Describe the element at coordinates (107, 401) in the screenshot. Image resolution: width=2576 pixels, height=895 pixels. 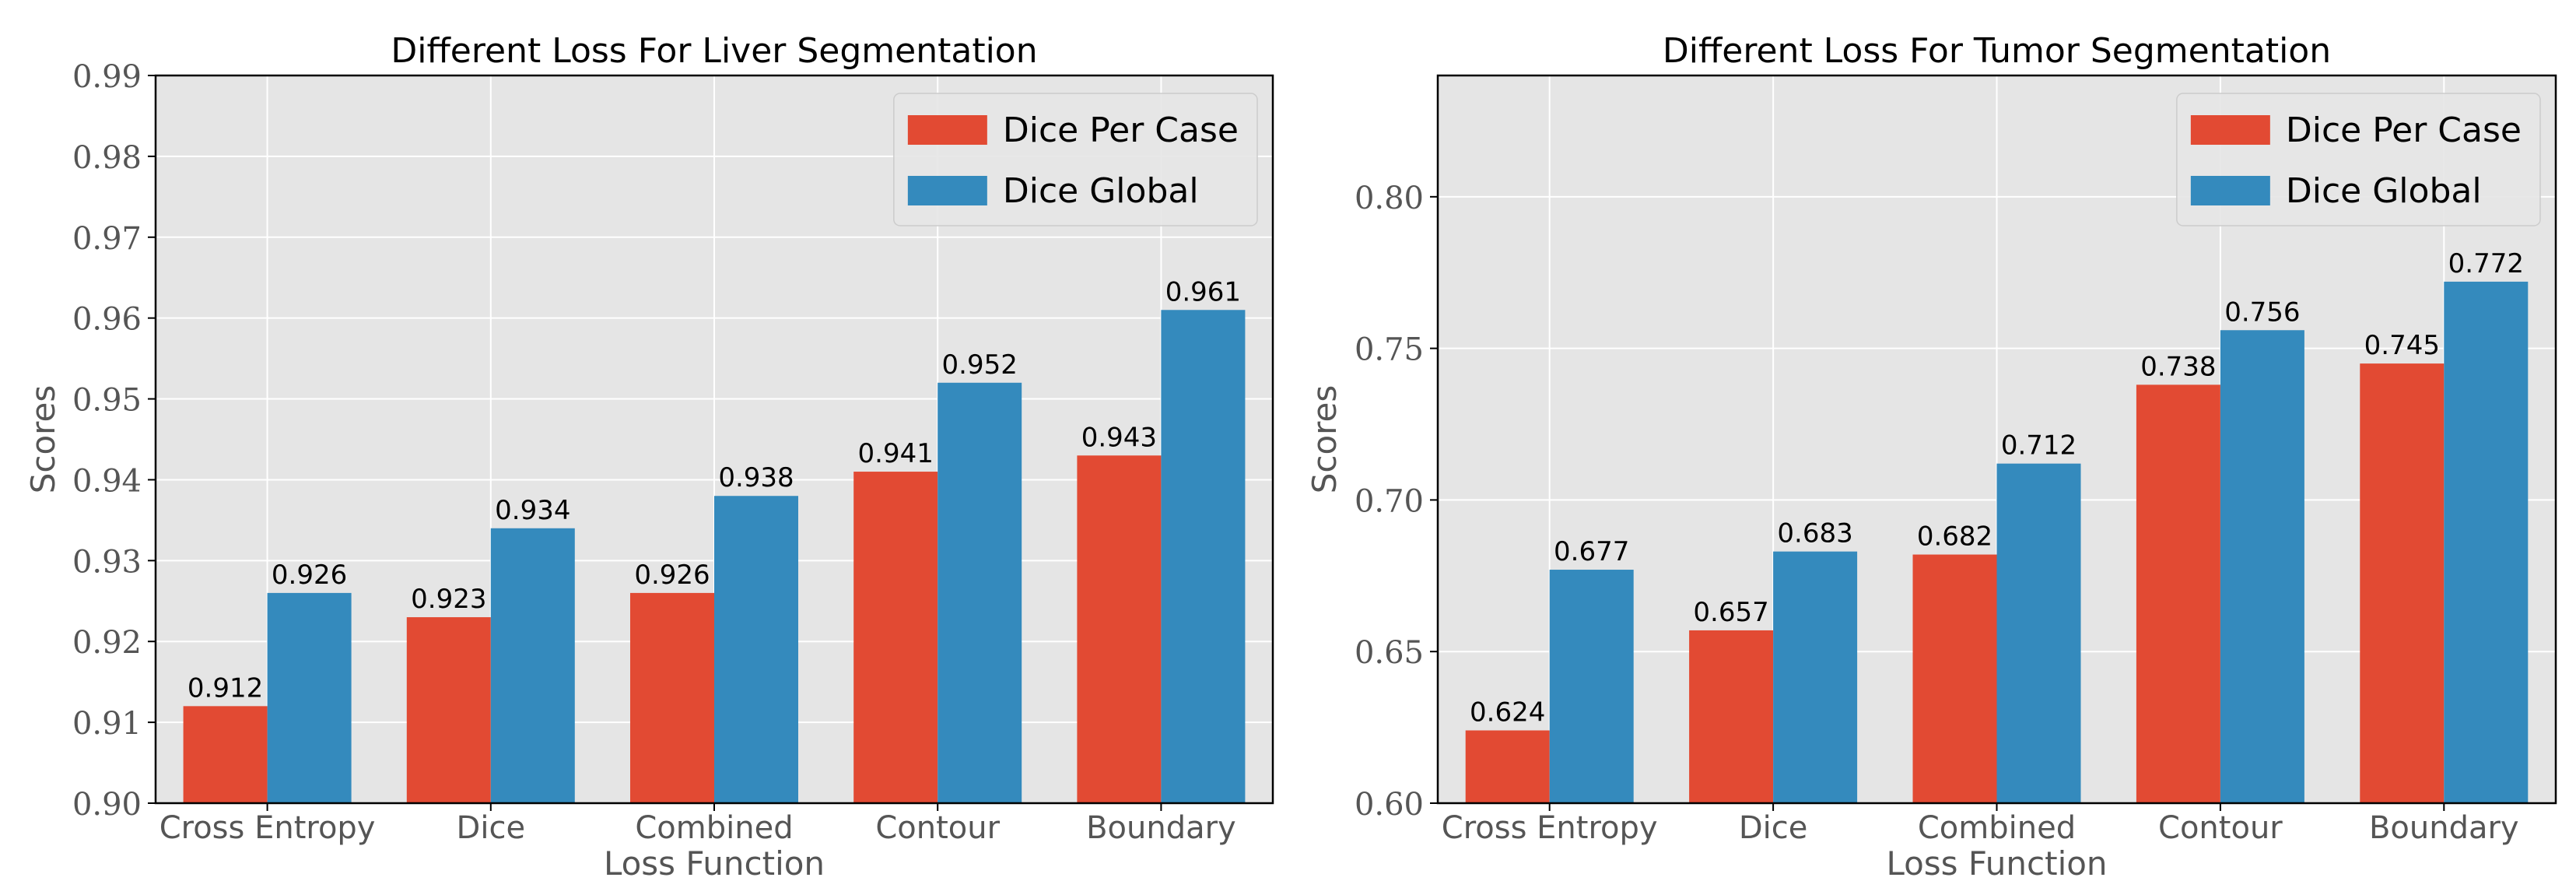
I see `y-tick-label: 0.95` at that location.